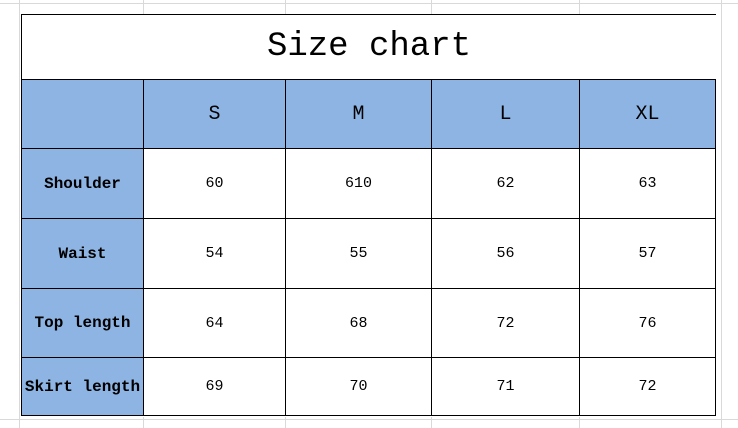 This screenshot has width=738, height=428. Describe the element at coordinates (214, 183) in the screenshot. I see `cell-shoulder-s: 60` at that location.